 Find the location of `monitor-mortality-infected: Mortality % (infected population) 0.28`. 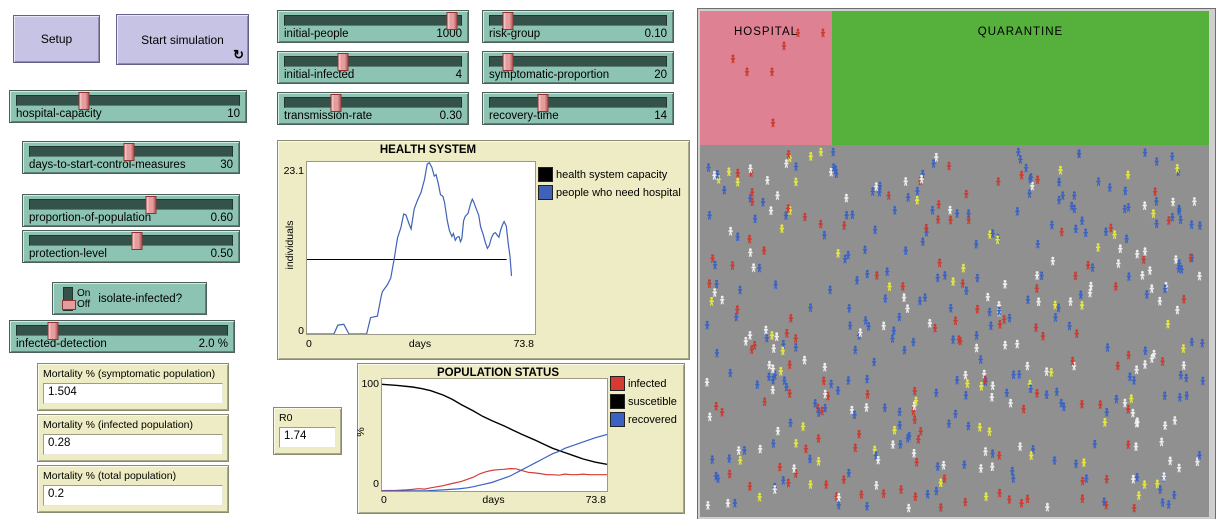

monitor-mortality-infected: Mortality % (infected population) 0.28 is located at coordinates (133, 438).